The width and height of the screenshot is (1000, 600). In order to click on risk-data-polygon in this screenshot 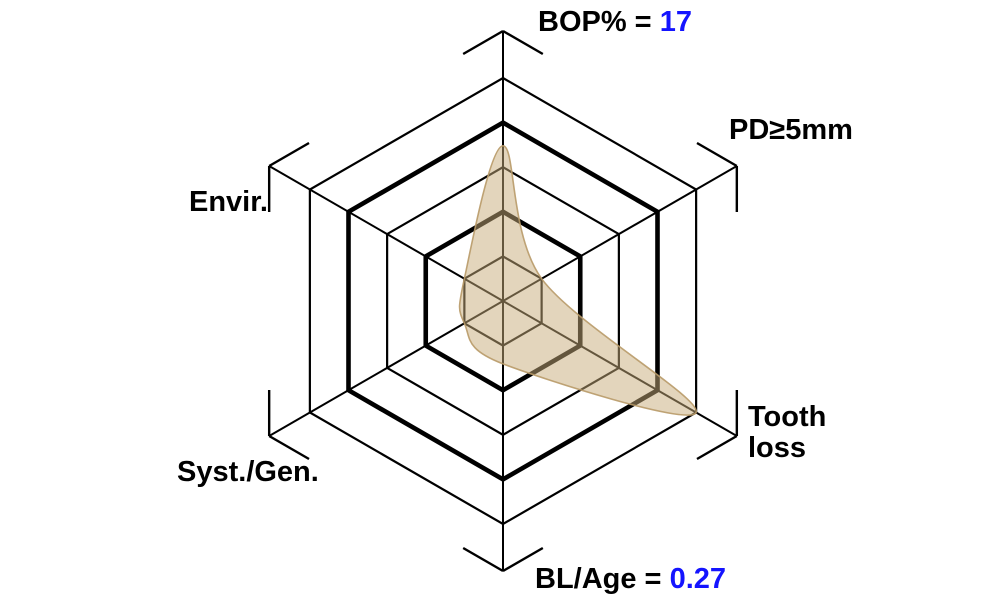, I will do `click(577, 280)`.